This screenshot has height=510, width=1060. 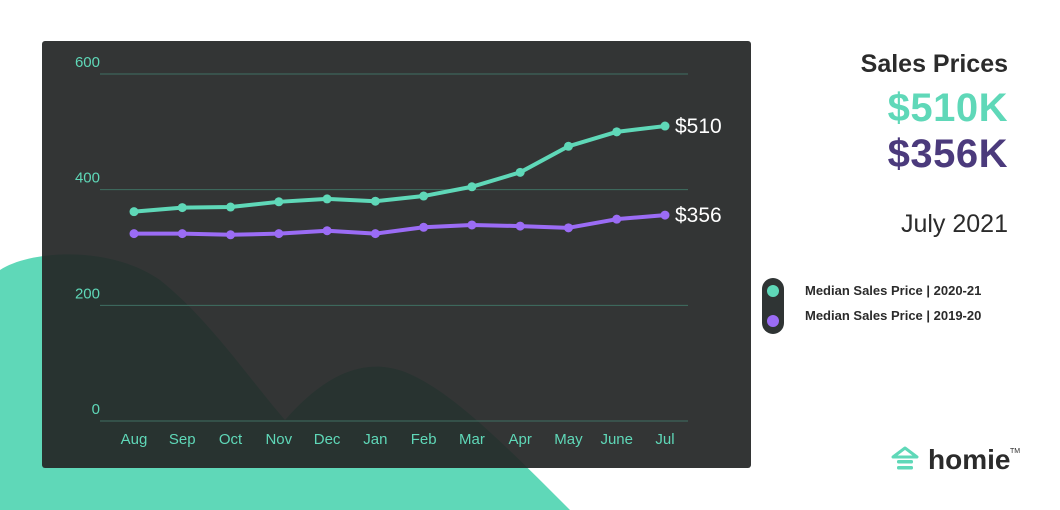 I want to click on house-icon, so click(x=905, y=458).